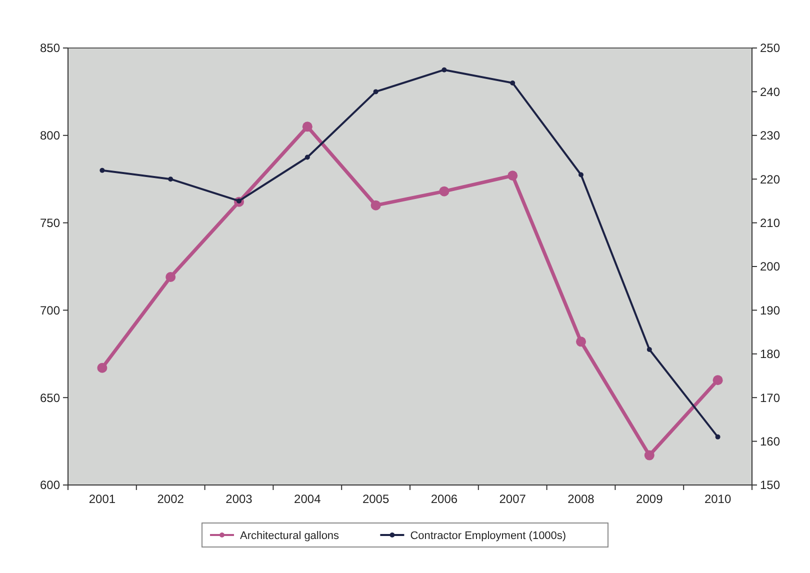 The height and width of the screenshot is (573, 810). Describe the element at coordinates (50, 397) in the screenshot. I see `y-tick-label: 650` at that location.